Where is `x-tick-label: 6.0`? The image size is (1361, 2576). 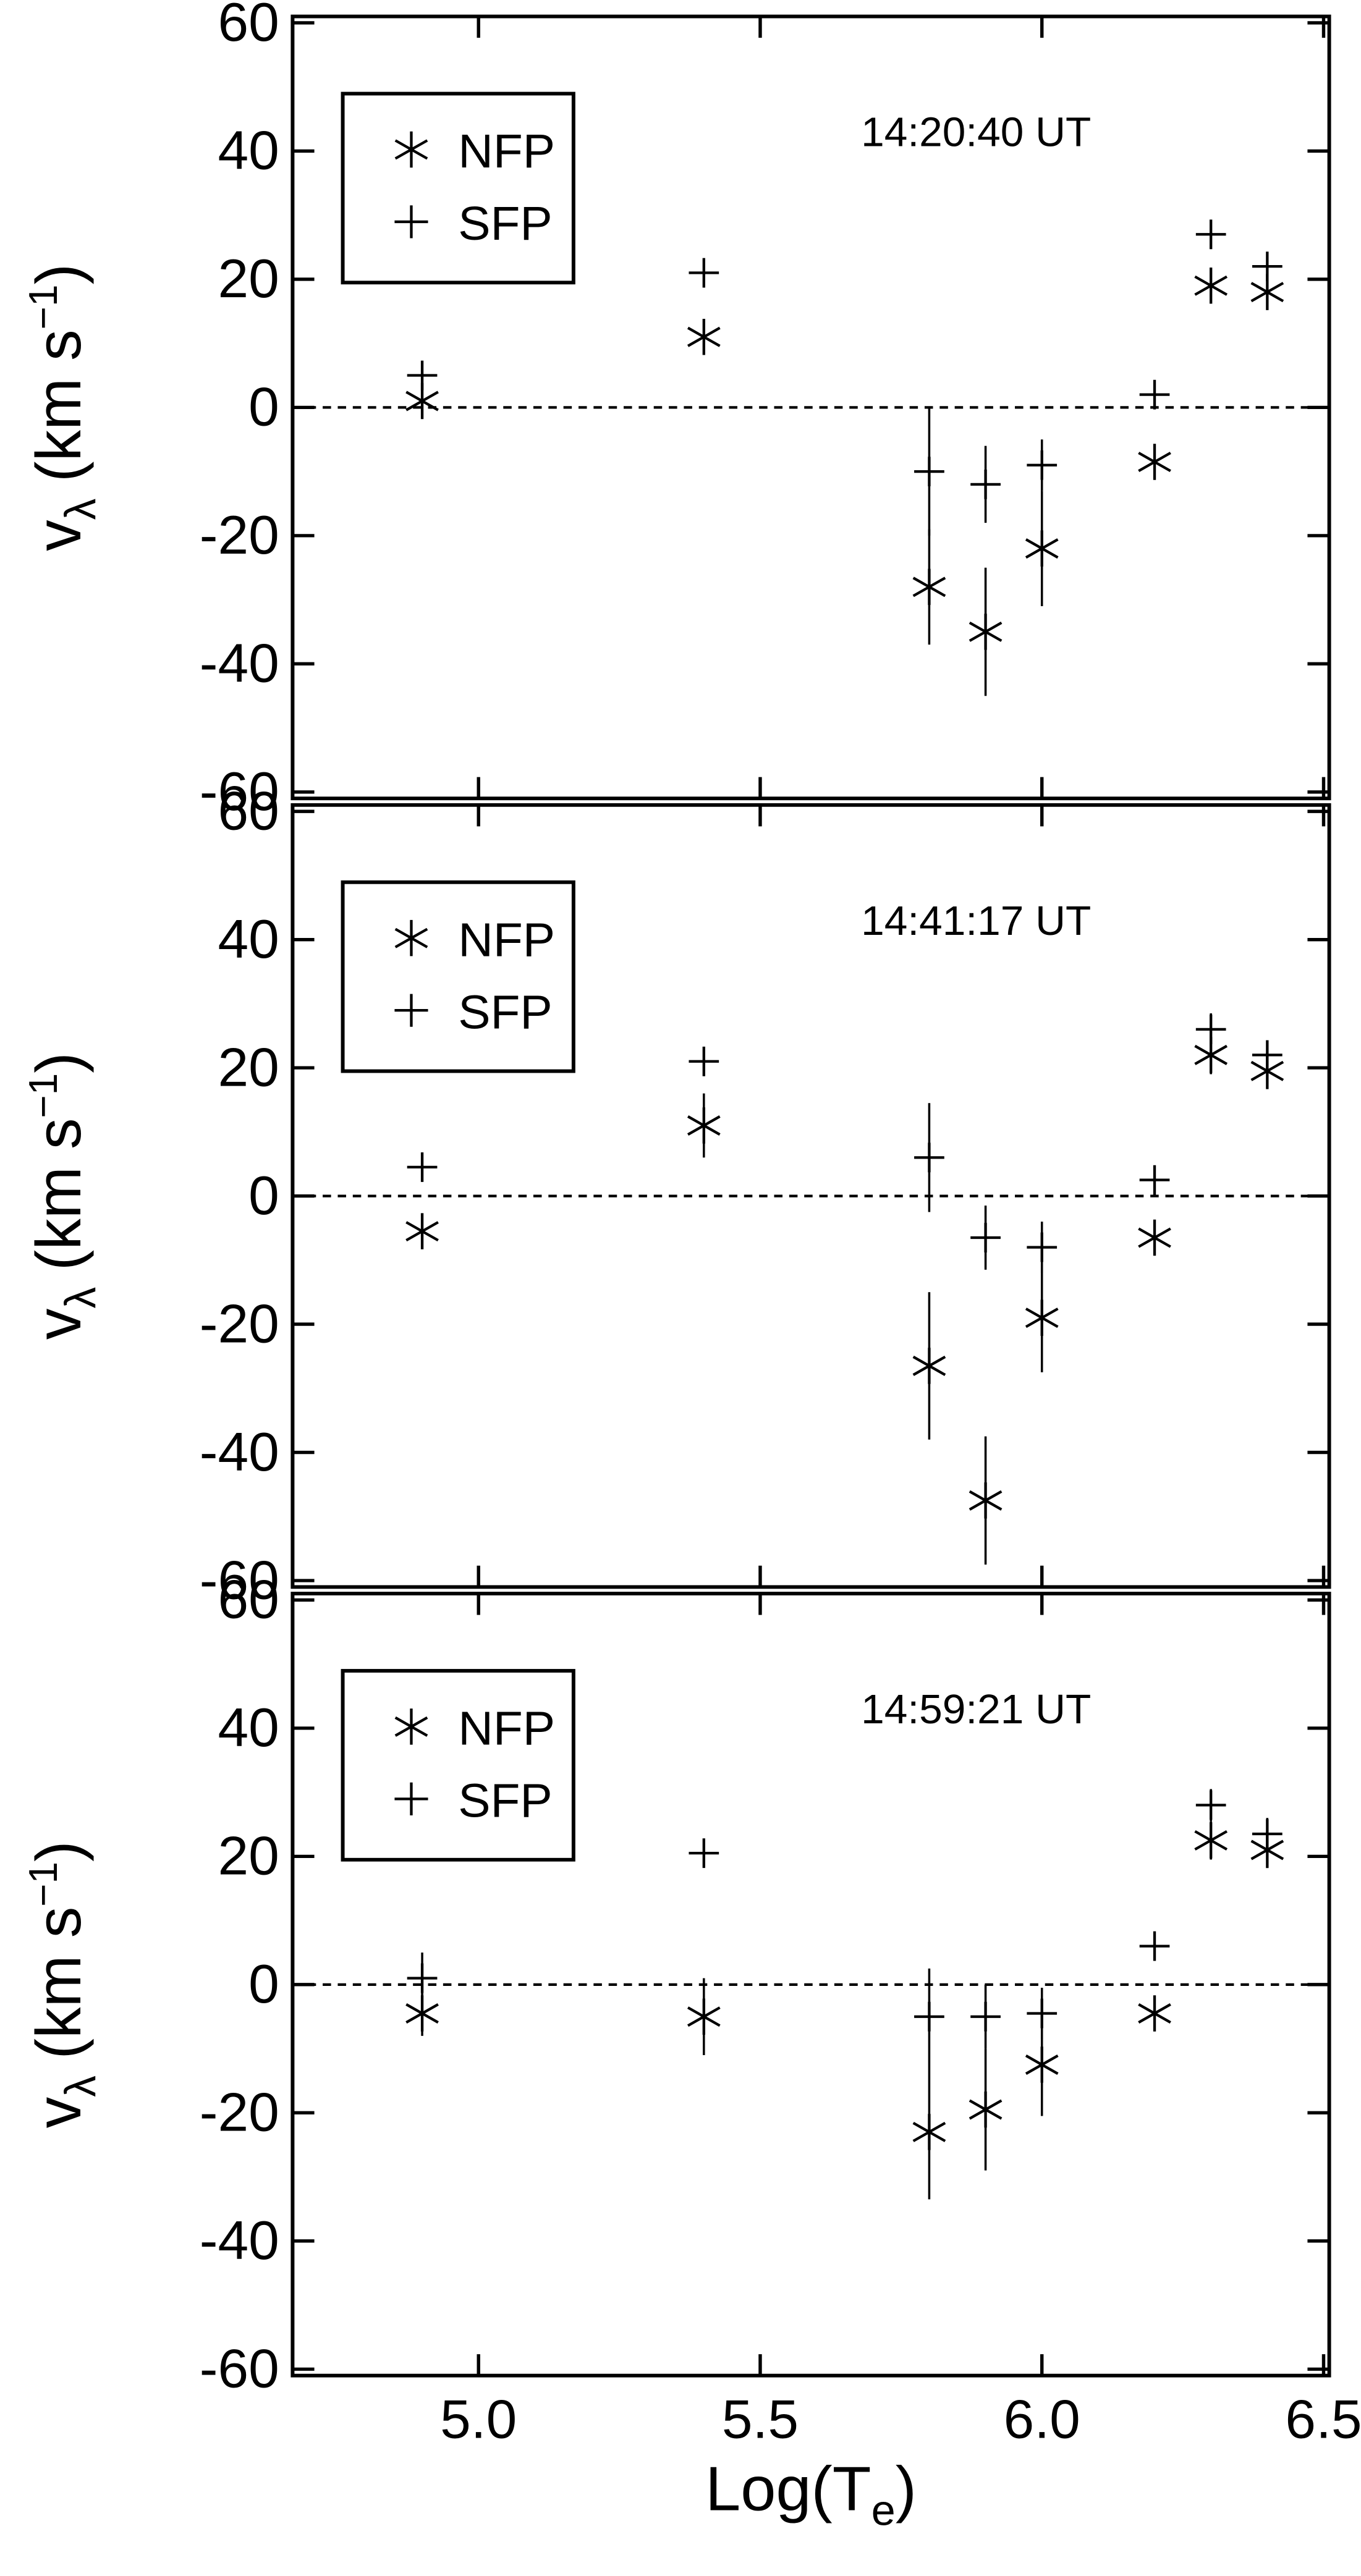
x-tick-label: 6.0 is located at coordinates (1042, 2419).